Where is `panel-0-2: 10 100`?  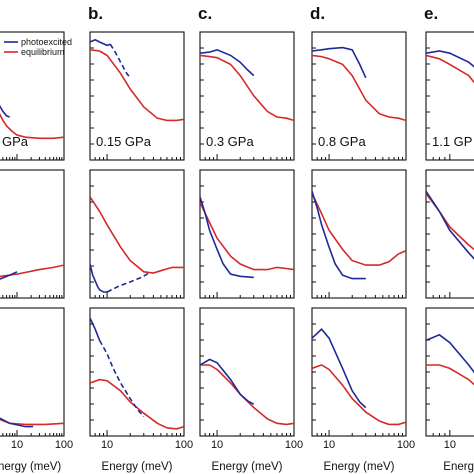
panel-0-2: 10 100 is located at coordinates (36, 379).